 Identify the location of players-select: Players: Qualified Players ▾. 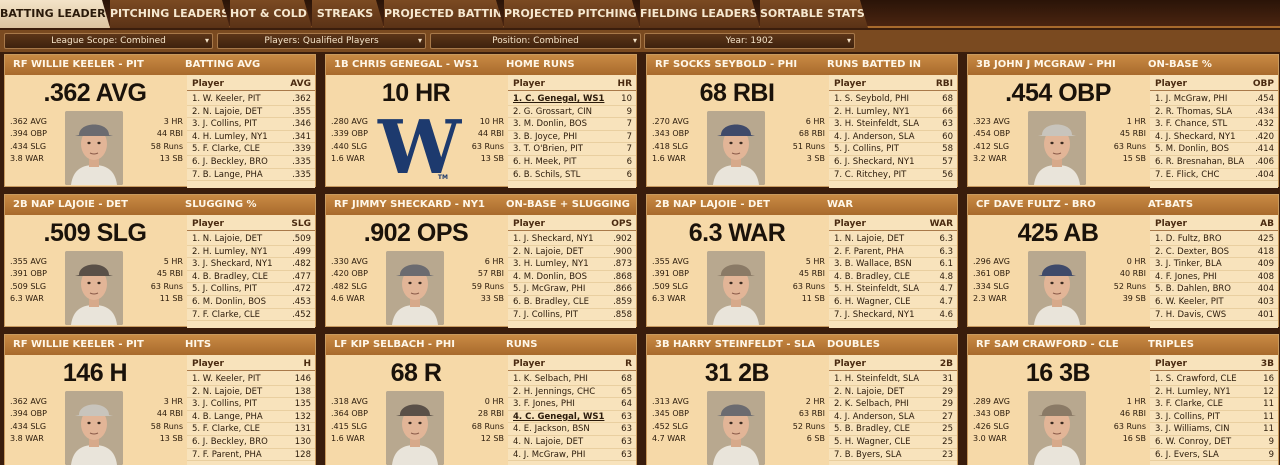
(321, 41).